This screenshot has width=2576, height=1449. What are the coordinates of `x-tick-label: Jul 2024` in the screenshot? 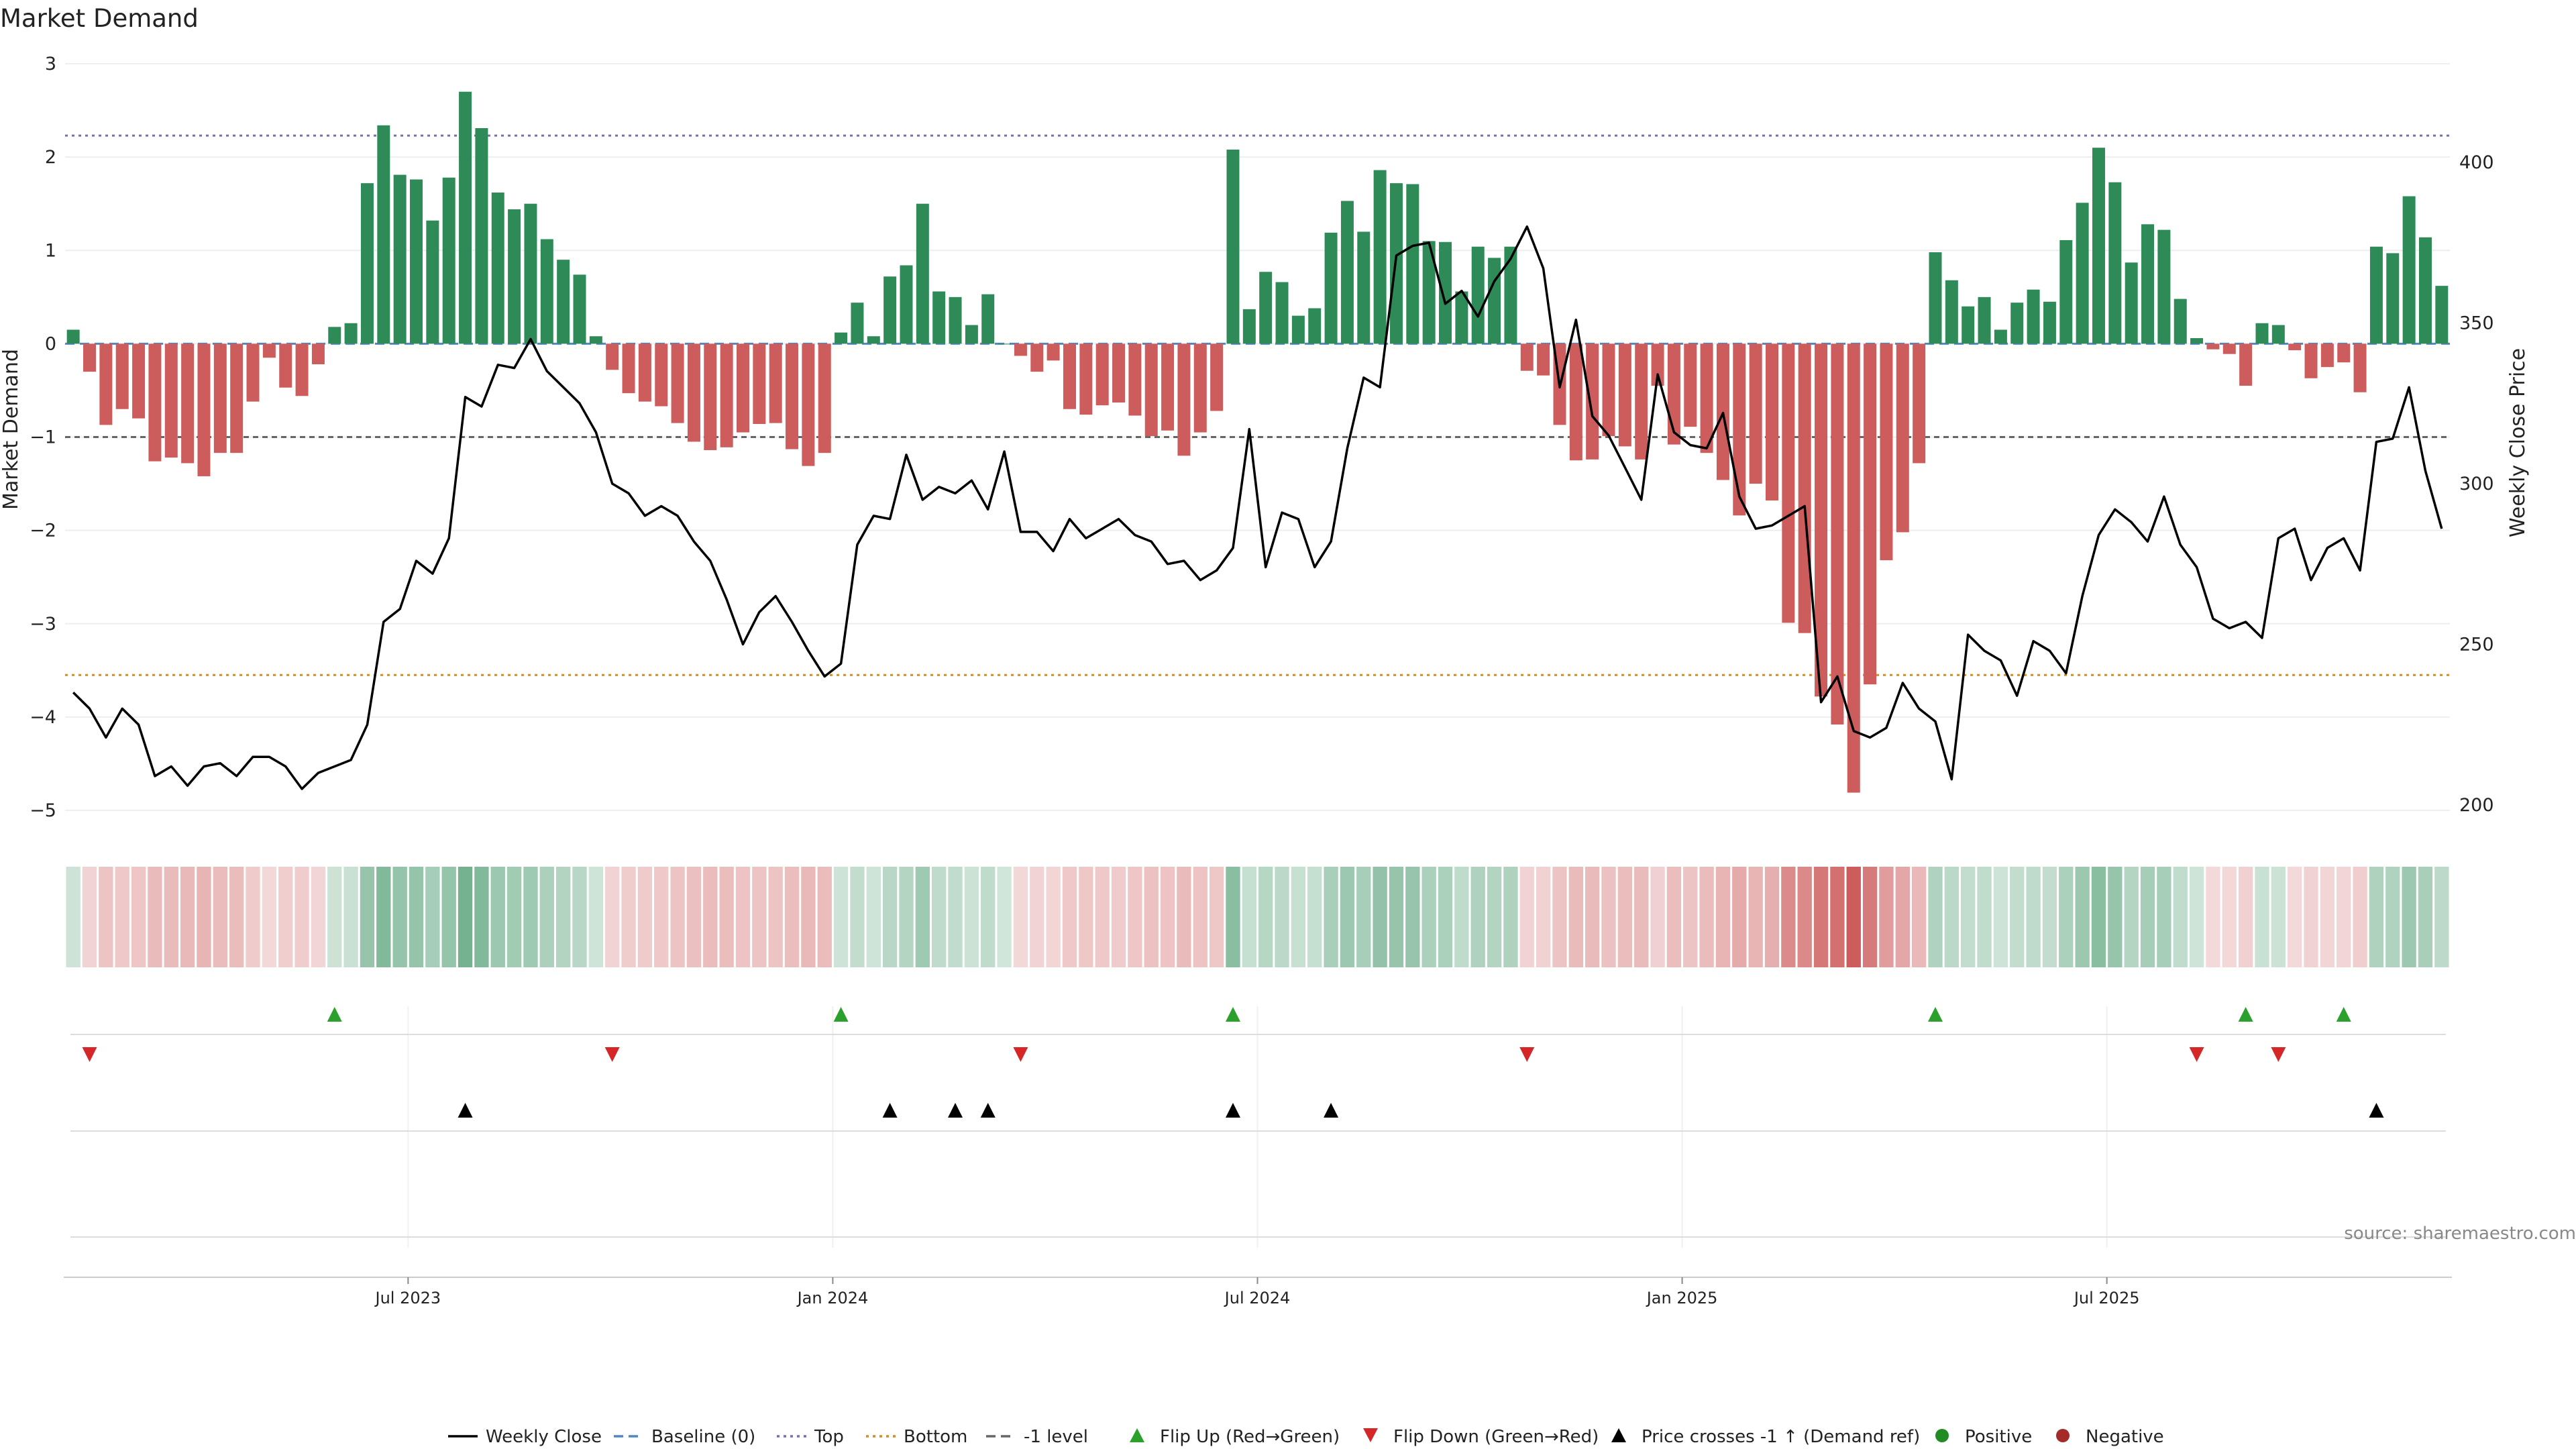 It's located at (1257, 1298).